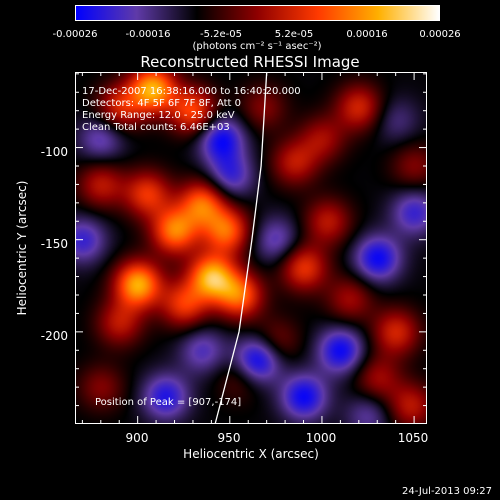 This screenshot has height=500, width=500. What do you see at coordinates (440, 34) in the screenshot?
I see `colorbar-tick: 0.00026` at bounding box center [440, 34].